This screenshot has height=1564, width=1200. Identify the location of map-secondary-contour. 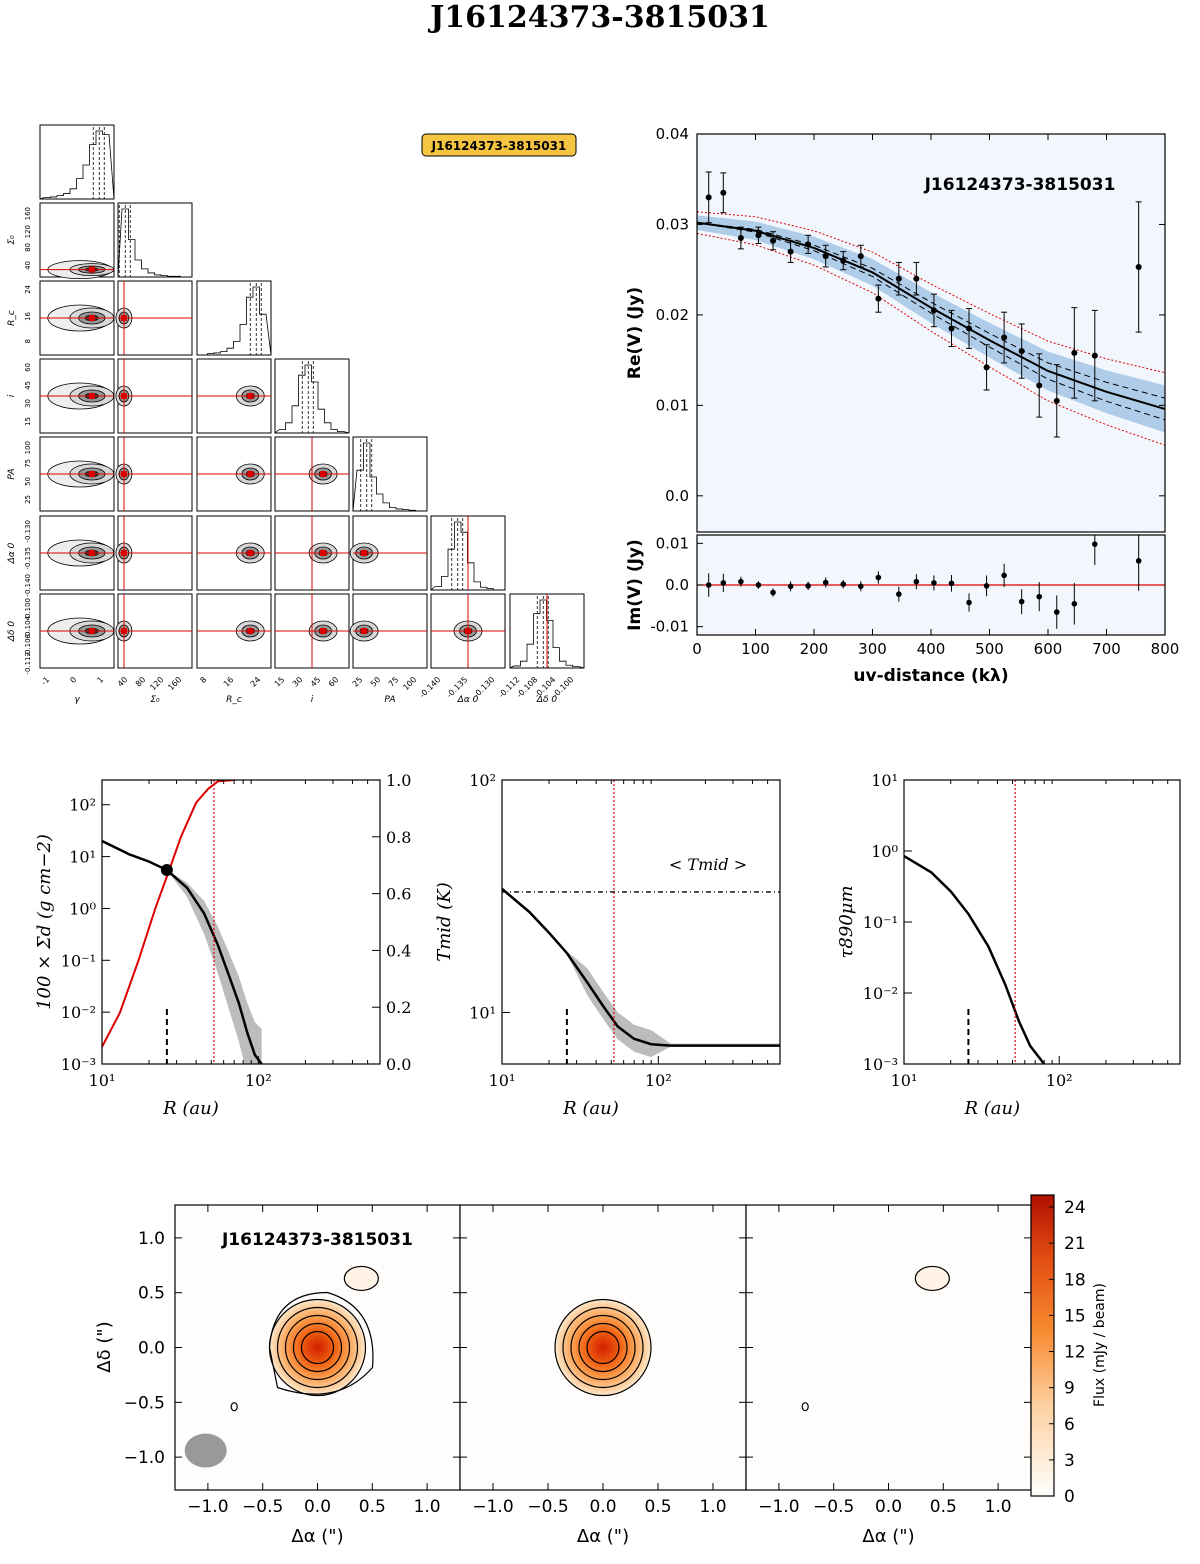
(932, 1278).